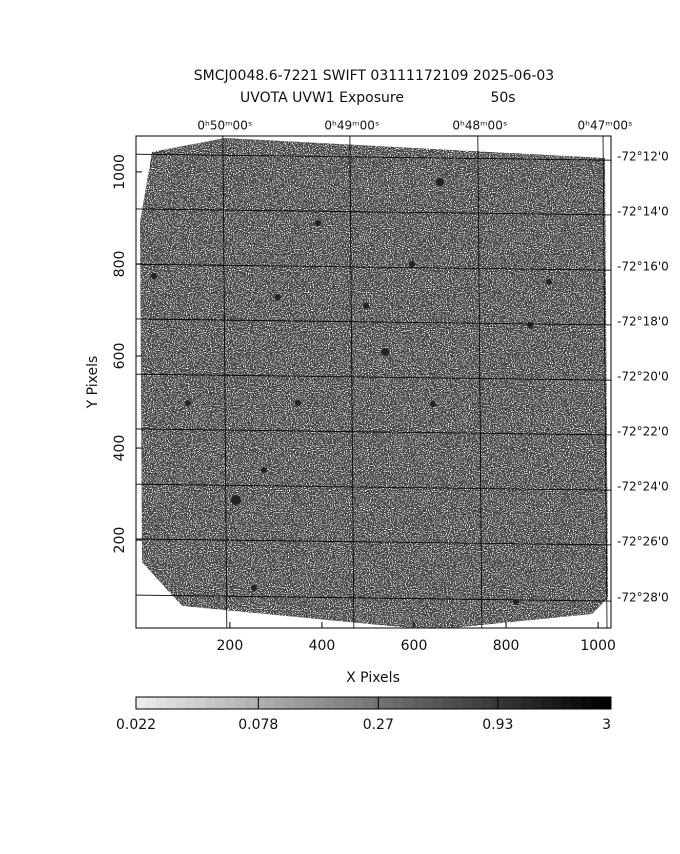  What do you see at coordinates (120, 172) in the screenshot?
I see `y-tick-label: 1000` at bounding box center [120, 172].